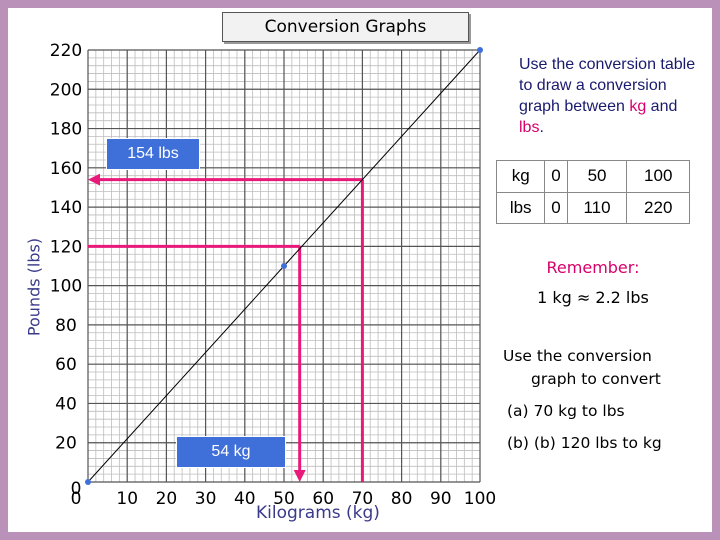  Describe the element at coordinates (231, 452) in the screenshot. I see `answer-label-kg: 54 kg` at that location.